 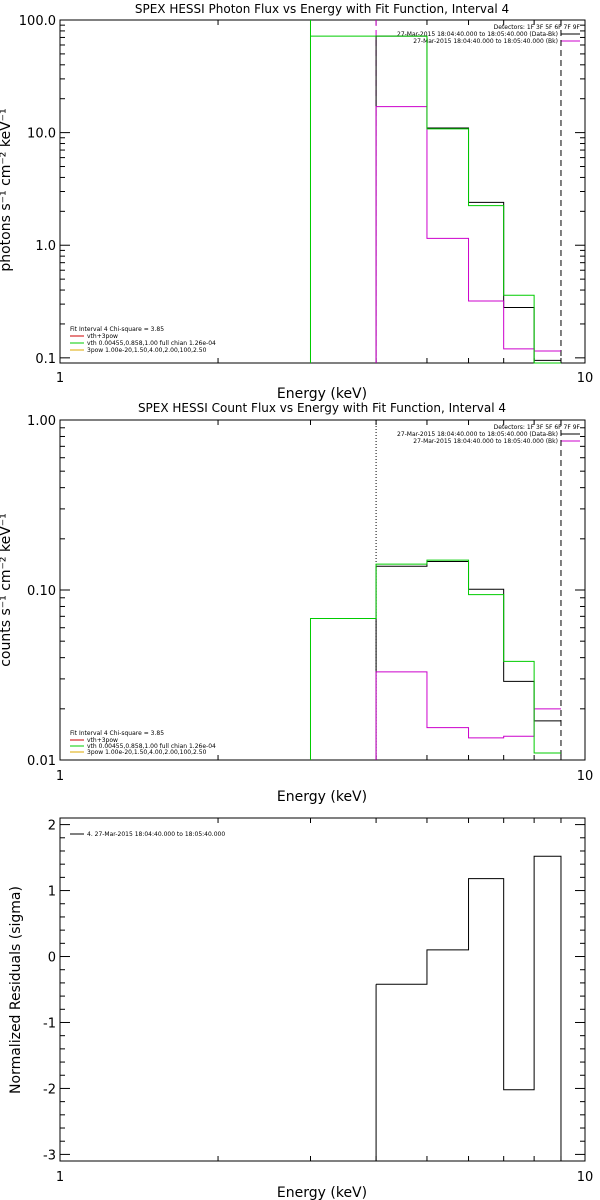 What do you see at coordinates (45, 359) in the screenshot?
I see `y-tick-label: 0.1` at bounding box center [45, 359].